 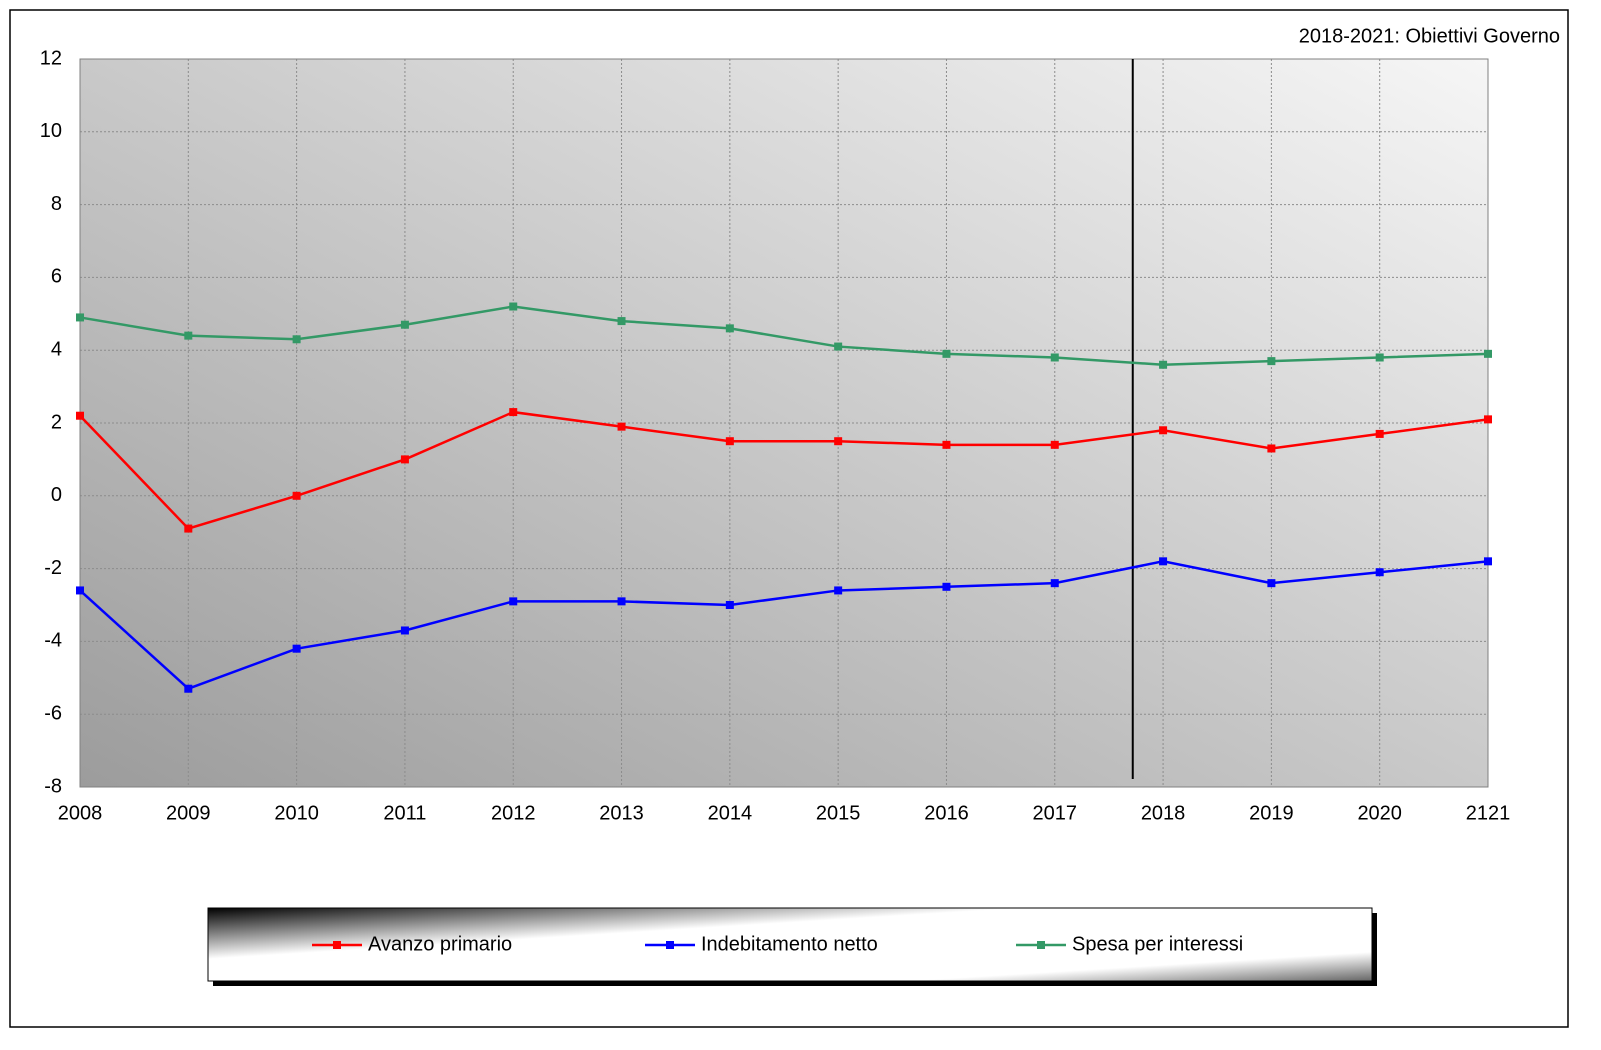 I want to click on legend-label: Indebitamento netto, so click(x=789, y=944).